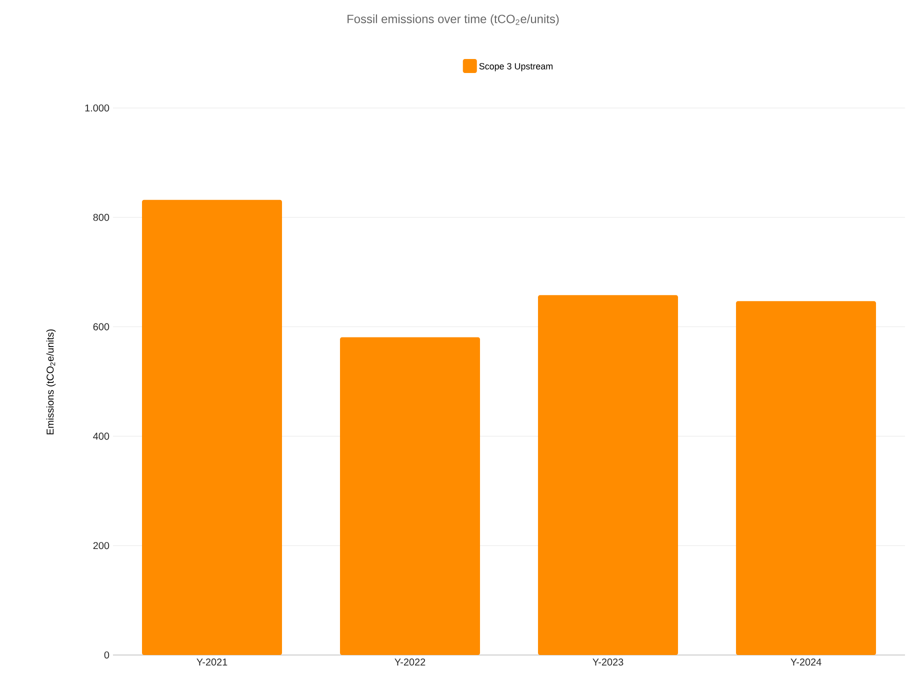  Describe the element at coordinates (516, 67) in the screenshot. I see `legend-label: Scope 3 Upstream` at that location.